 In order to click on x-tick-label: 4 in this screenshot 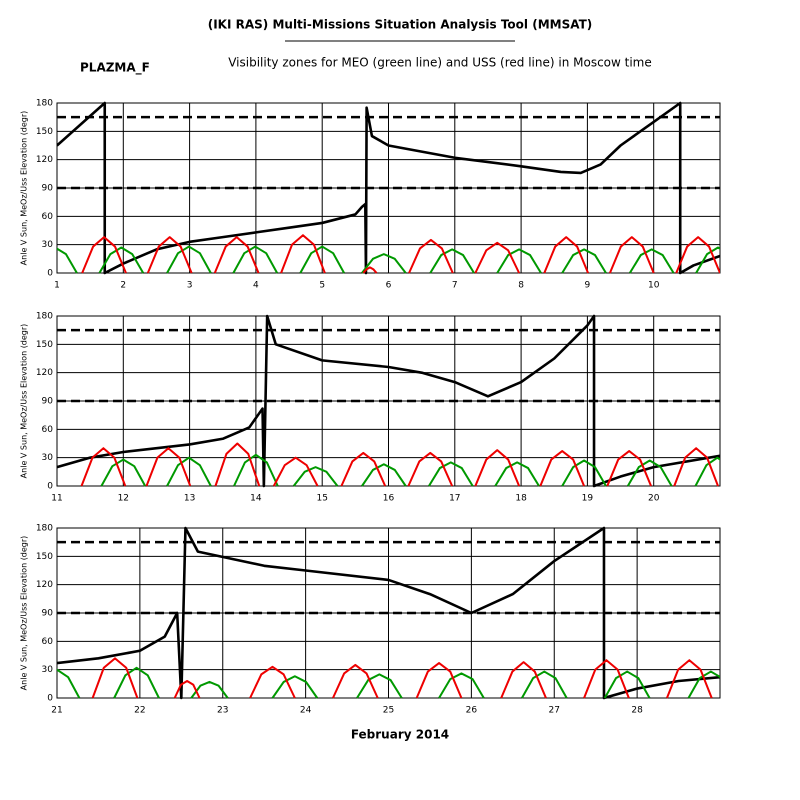, I will do `click(256, 286)`.